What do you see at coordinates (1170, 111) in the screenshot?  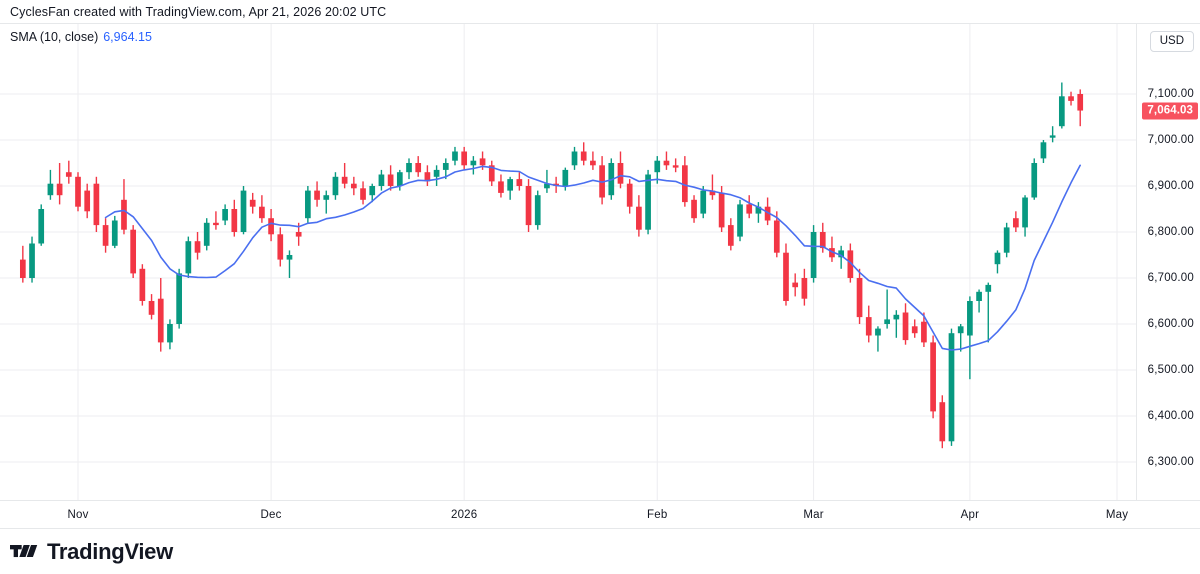 I see `last-price-badge: 7,064.03` at bounding box center [1170, 111].